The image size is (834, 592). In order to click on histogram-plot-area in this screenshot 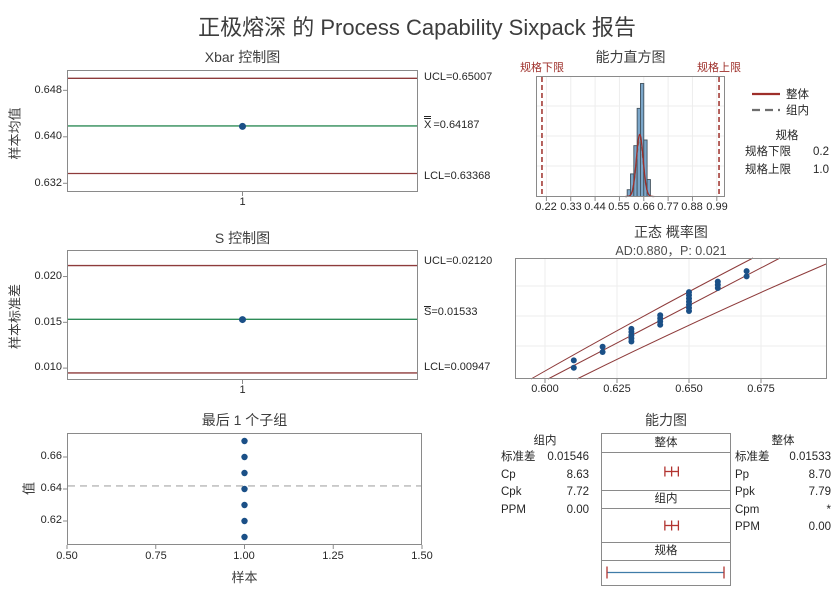, I will do `click(630, 138)`.